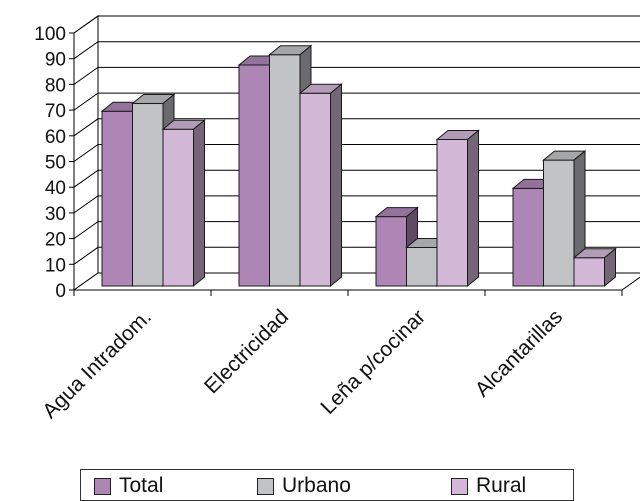 The image size is (640, 501). What do you see at coordinates (55, 240) in the screenshot?
I see `y-tick-label: 20` at bounding box center [55, 240].